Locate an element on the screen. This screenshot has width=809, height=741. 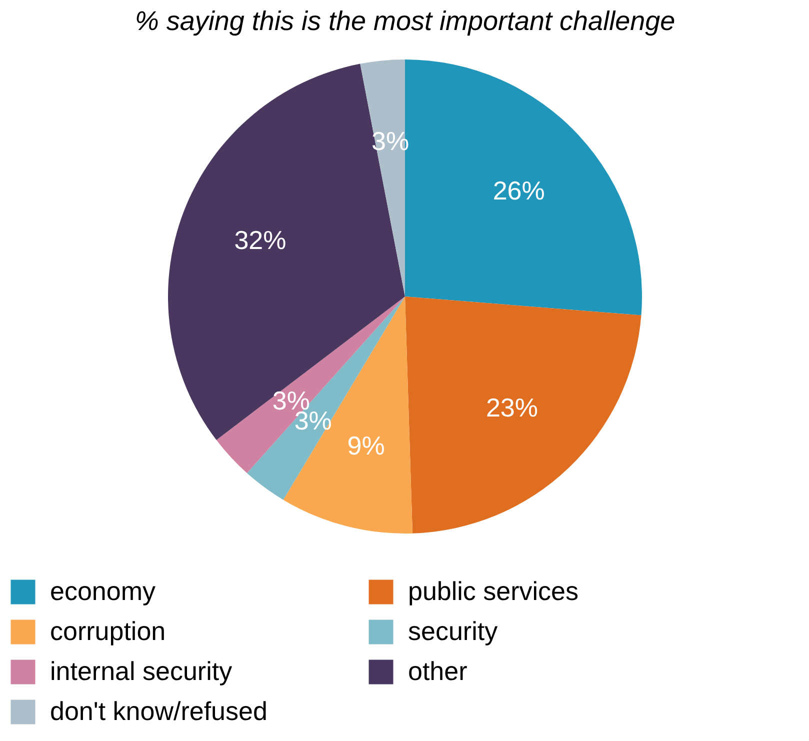
data-label: 32% is located at coordinates (260, 240).